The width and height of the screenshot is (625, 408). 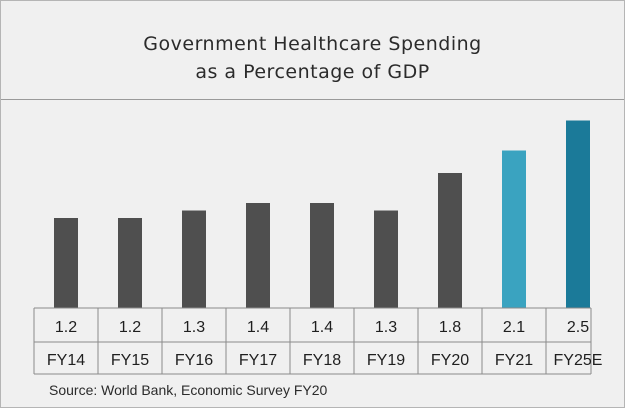 What do you see at coordinates (322, 360) in the screenshot?
I see `category-label: FY18` at bounding box center [322, 360].